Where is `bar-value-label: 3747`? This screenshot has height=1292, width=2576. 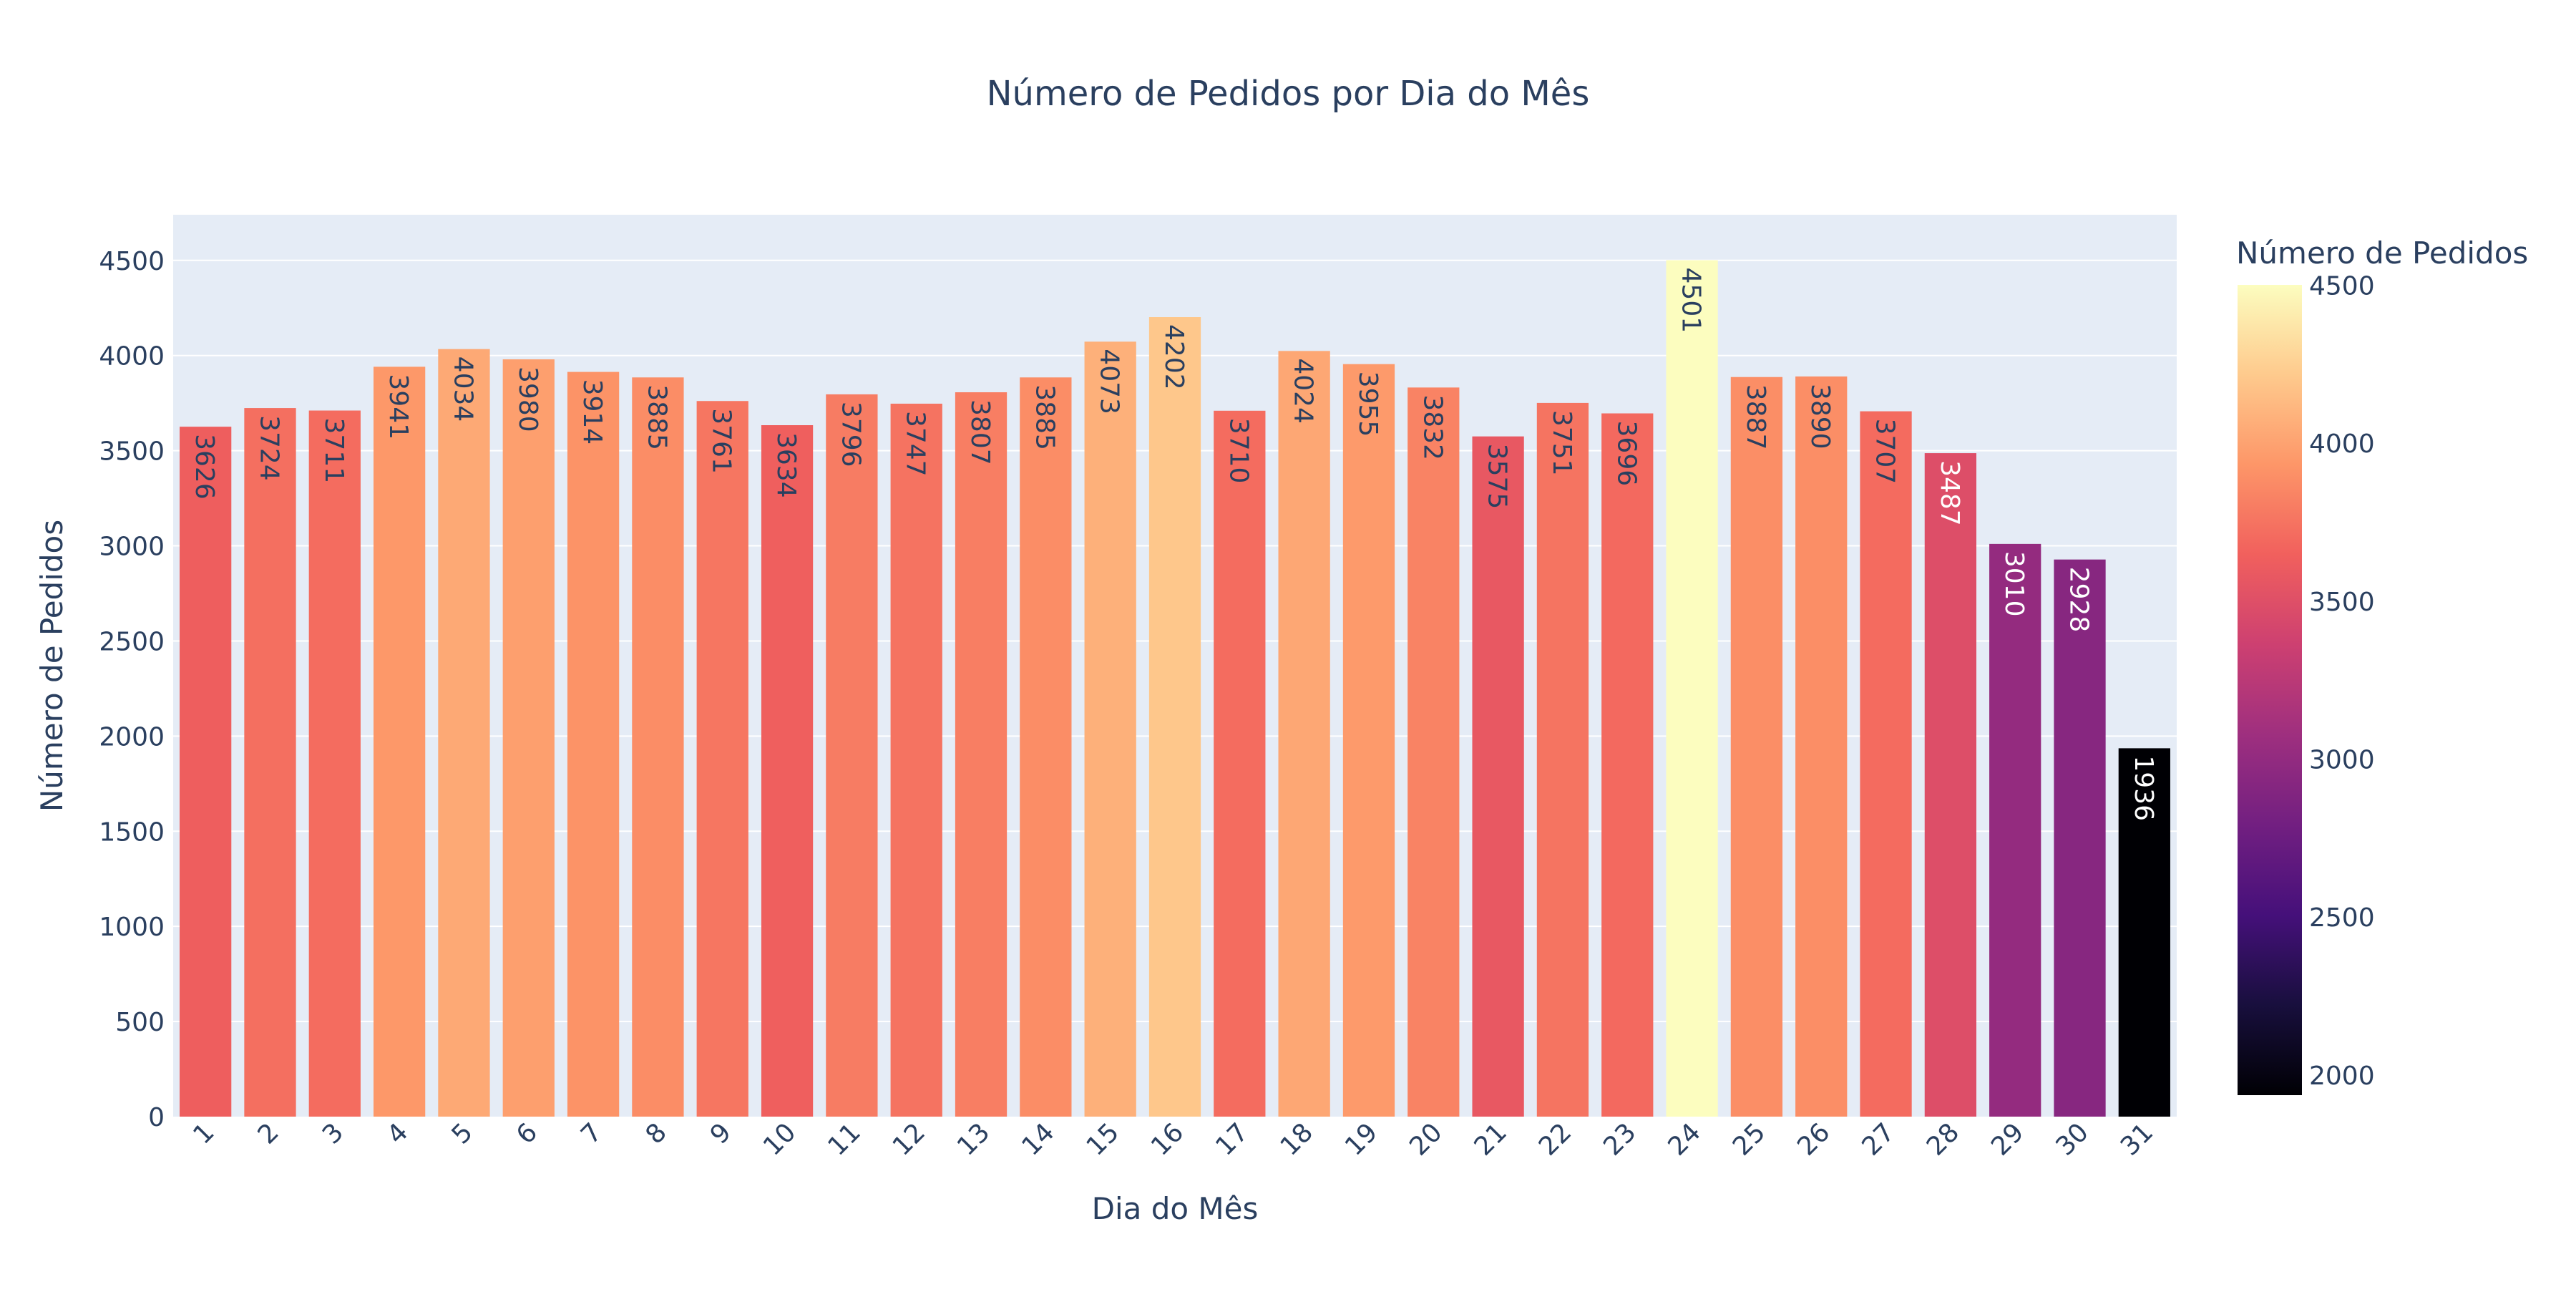 bar-value-label: 3747 is located at coordinates (915, 444).